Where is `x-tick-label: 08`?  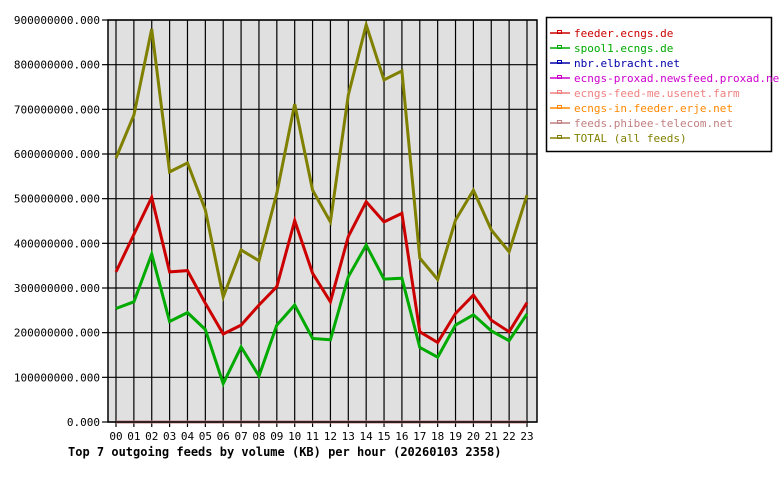
x-tick-label: 08 is located at coordinates (258, 436).